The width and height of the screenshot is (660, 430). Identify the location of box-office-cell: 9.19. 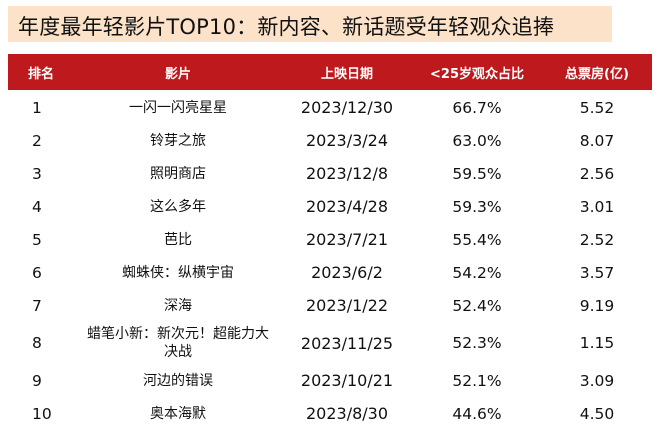
(597, 305).